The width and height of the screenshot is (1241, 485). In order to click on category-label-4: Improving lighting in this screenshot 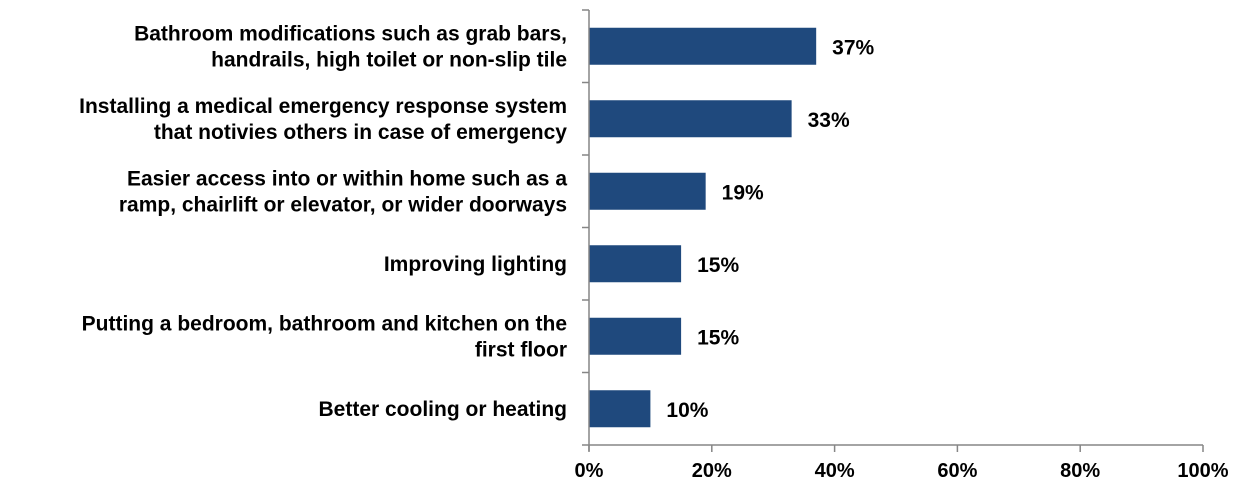, I will do `click(475, 264)`.